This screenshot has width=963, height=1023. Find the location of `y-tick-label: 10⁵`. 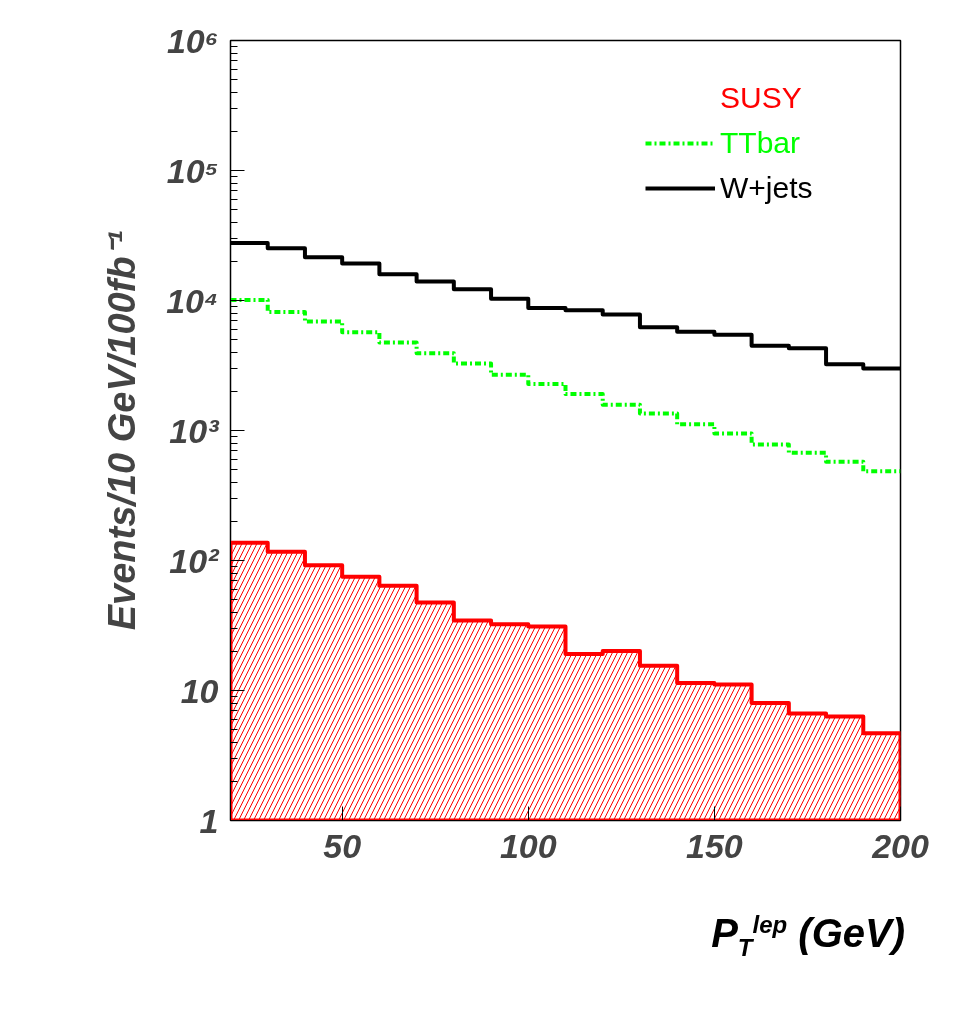

y-tick-label: 10⁵ is located at coordinates (192, 170).